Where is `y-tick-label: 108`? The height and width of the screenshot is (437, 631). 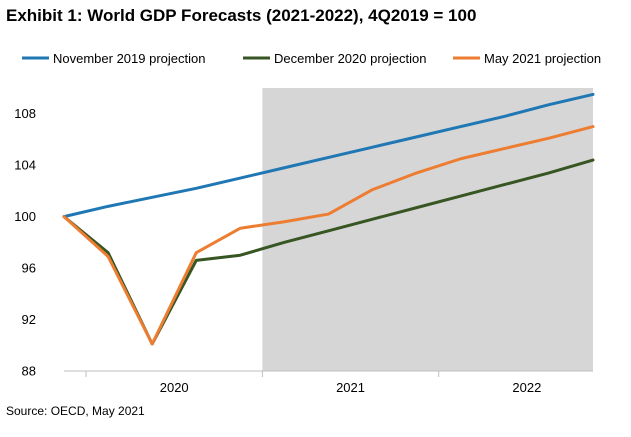 y-tick-label: 108 is located at coordinates (25, 113).